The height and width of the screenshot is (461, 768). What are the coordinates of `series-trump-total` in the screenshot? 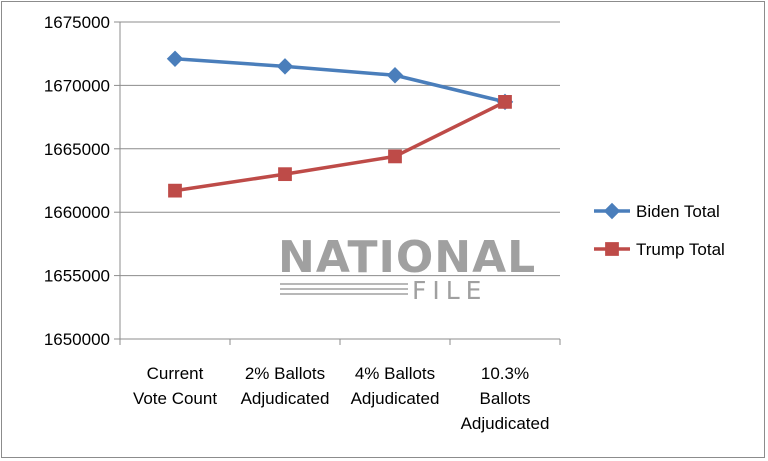 It's located at (340, 146).